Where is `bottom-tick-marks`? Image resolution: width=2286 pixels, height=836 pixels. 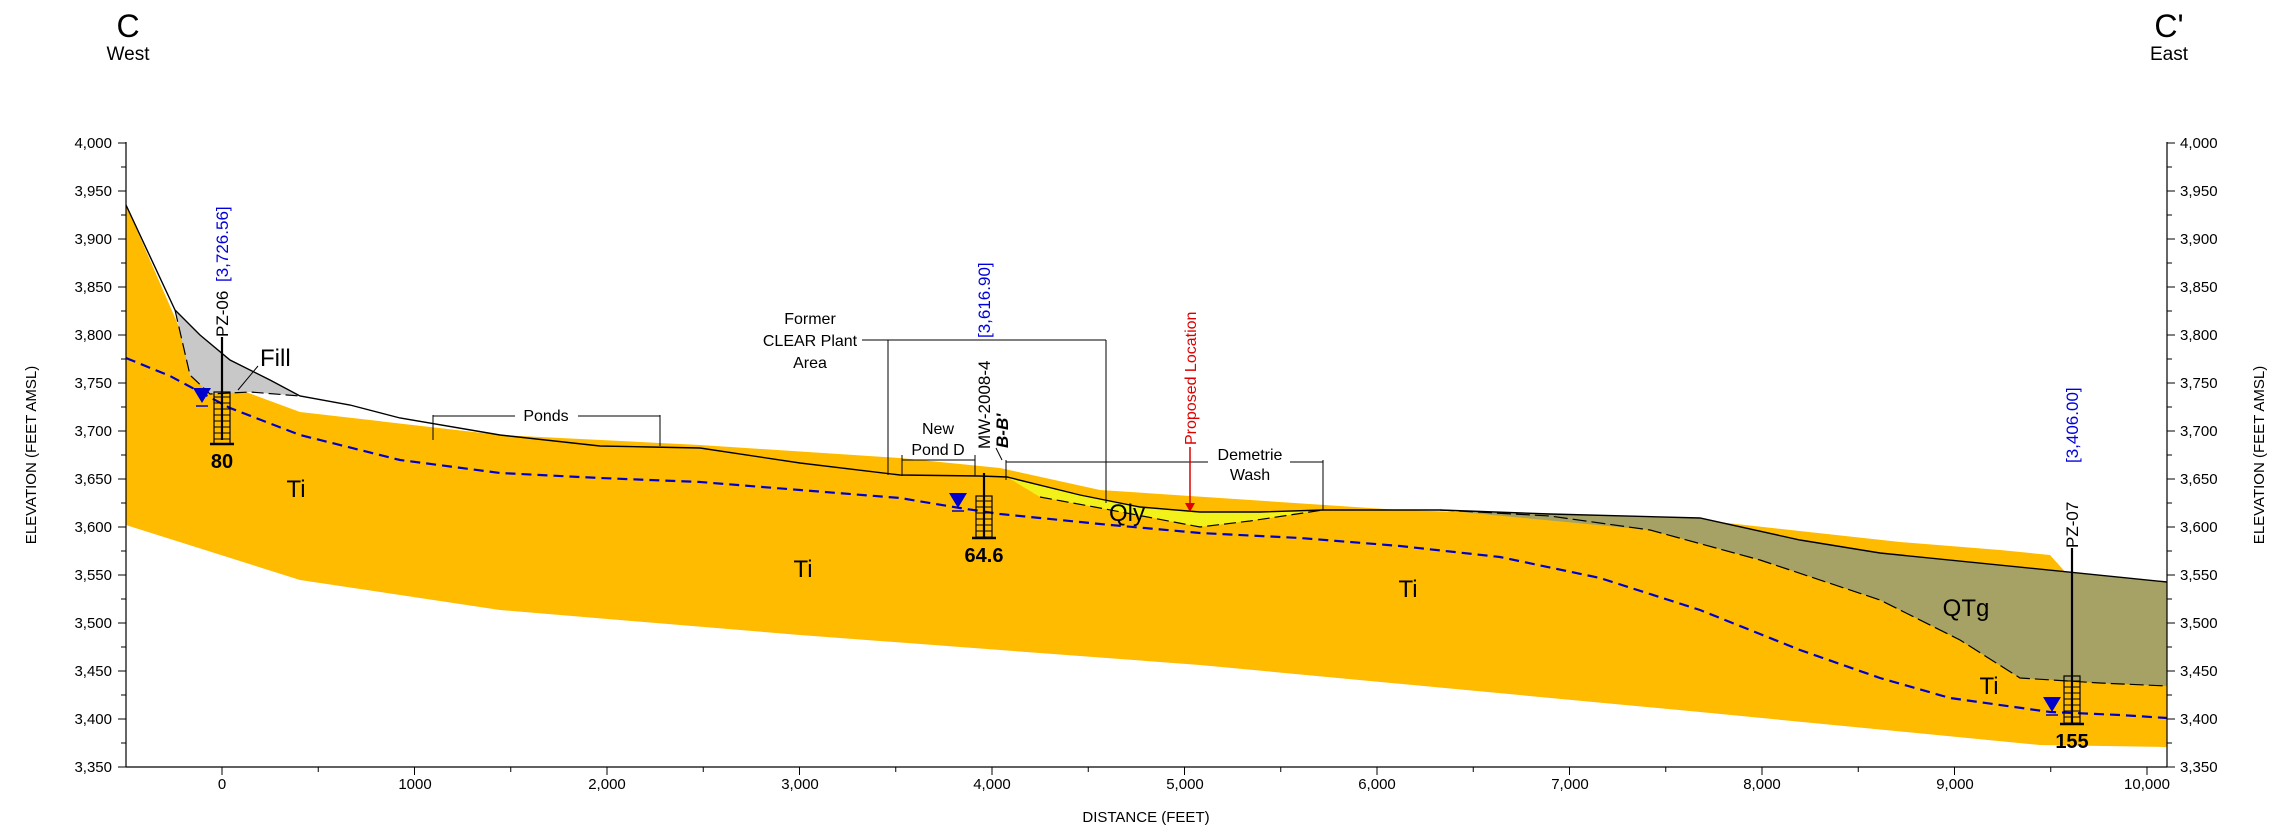
bottom-tick-marks is located at coordinates (1184, 771).